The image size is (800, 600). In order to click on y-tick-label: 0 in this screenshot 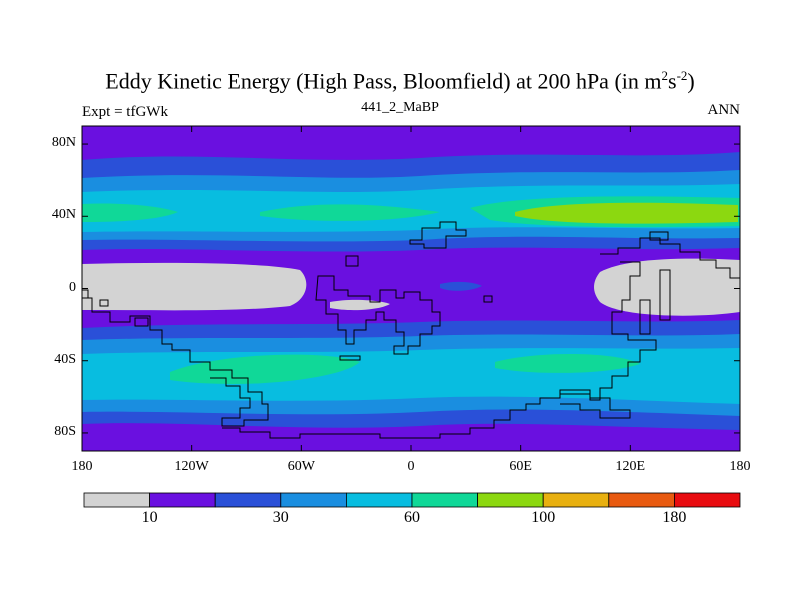, I will do `click(72, 287)`.